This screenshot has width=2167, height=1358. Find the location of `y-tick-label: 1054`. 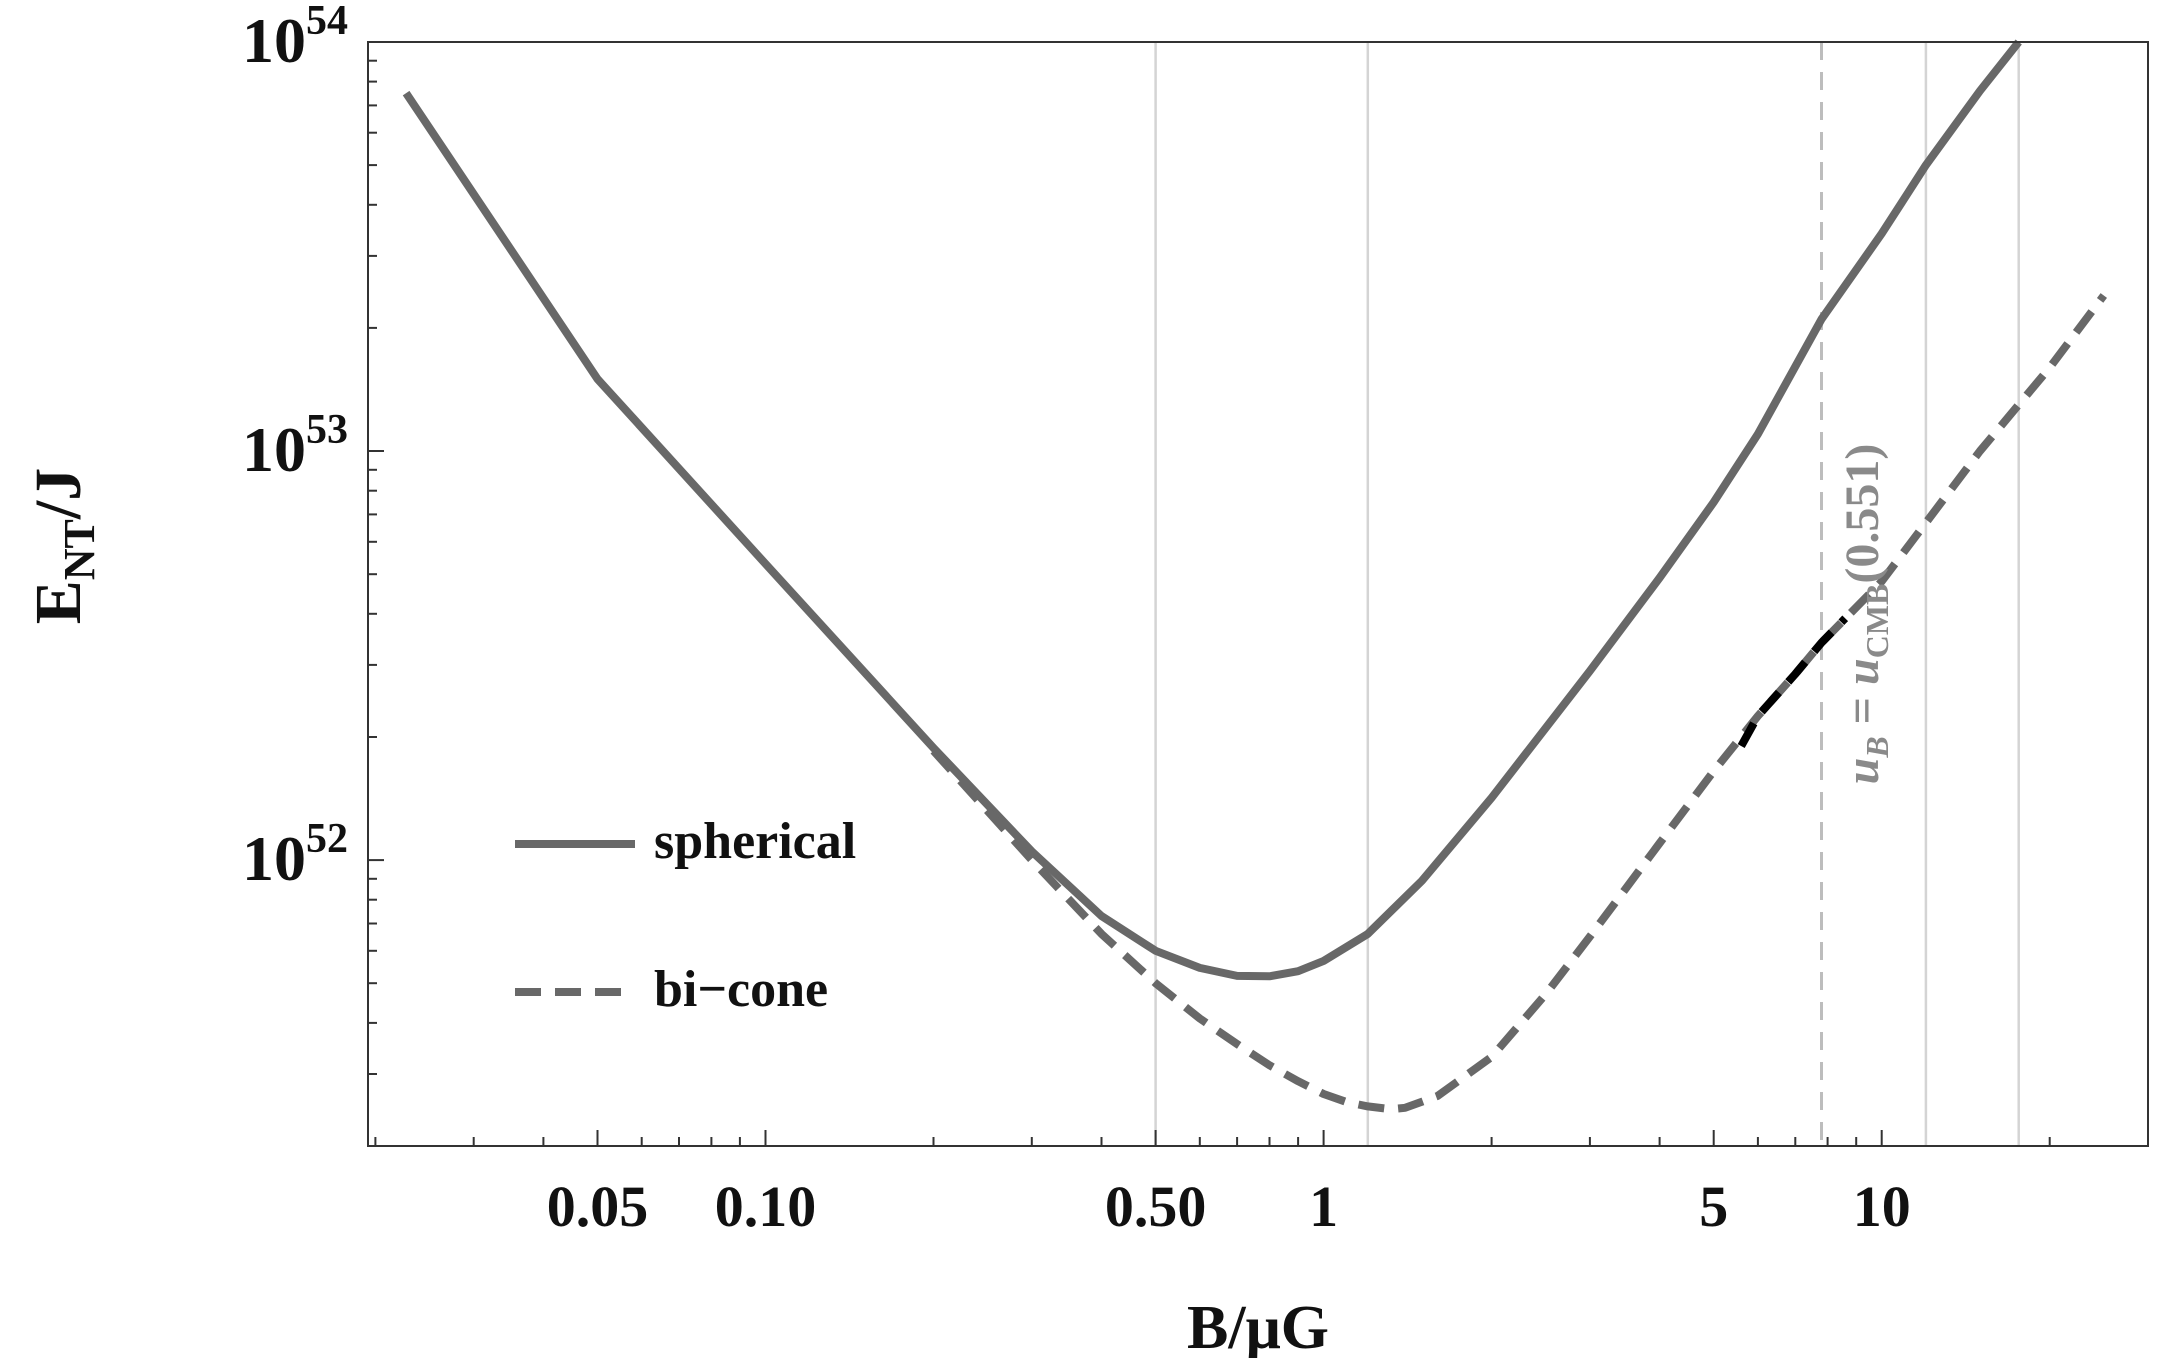

y-tick-label: 1054 is located at coordinates (295, 38).